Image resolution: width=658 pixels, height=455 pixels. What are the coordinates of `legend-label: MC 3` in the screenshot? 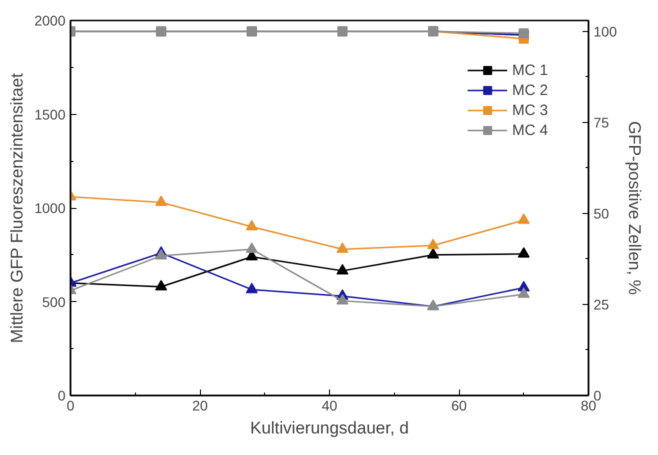 It's located at (530, 110).